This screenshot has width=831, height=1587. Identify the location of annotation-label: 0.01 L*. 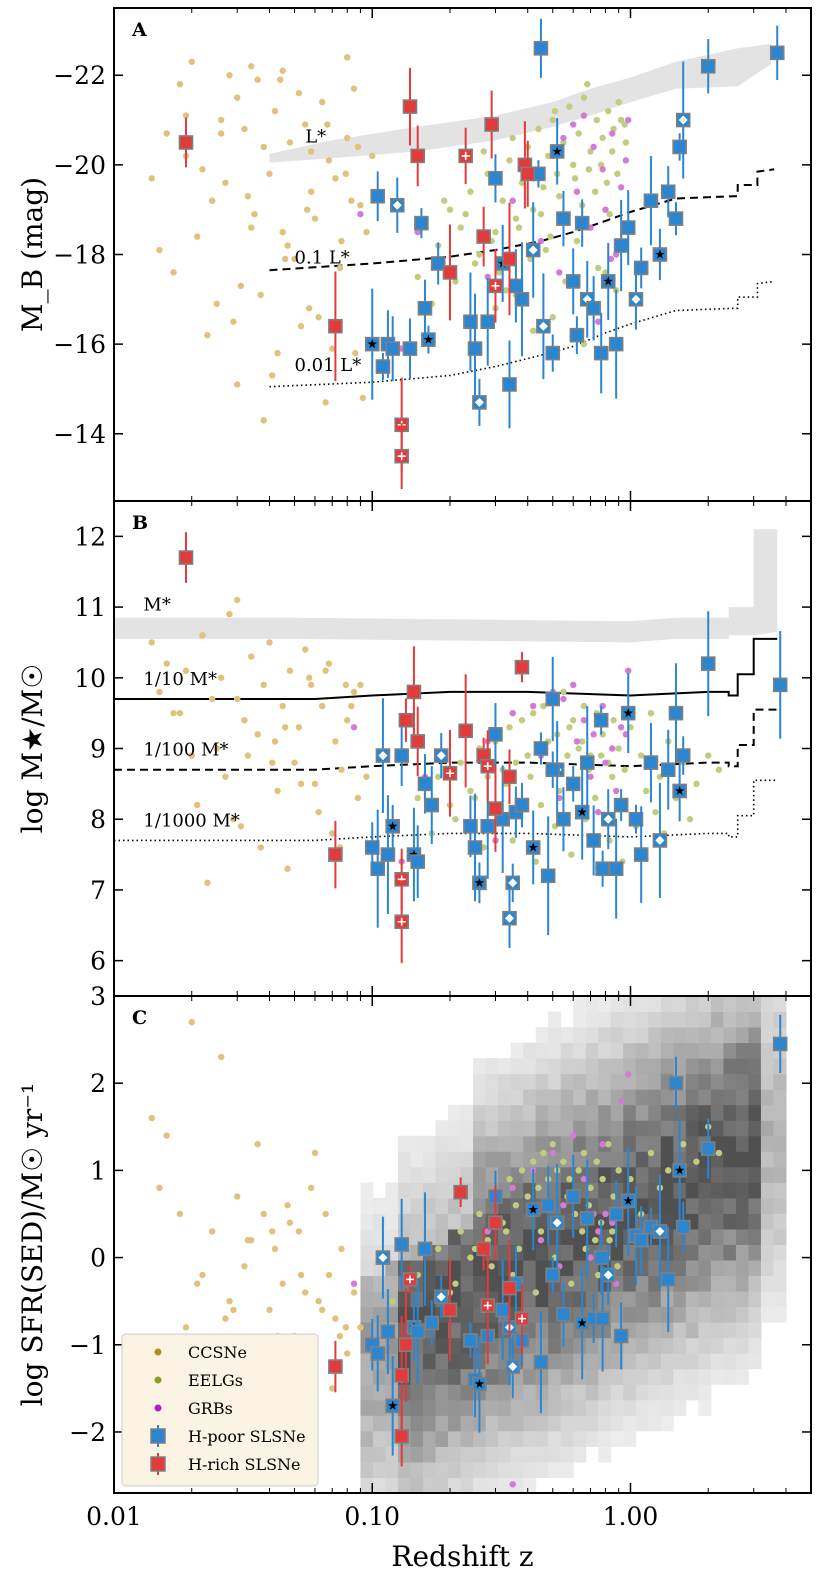
(328, 365).